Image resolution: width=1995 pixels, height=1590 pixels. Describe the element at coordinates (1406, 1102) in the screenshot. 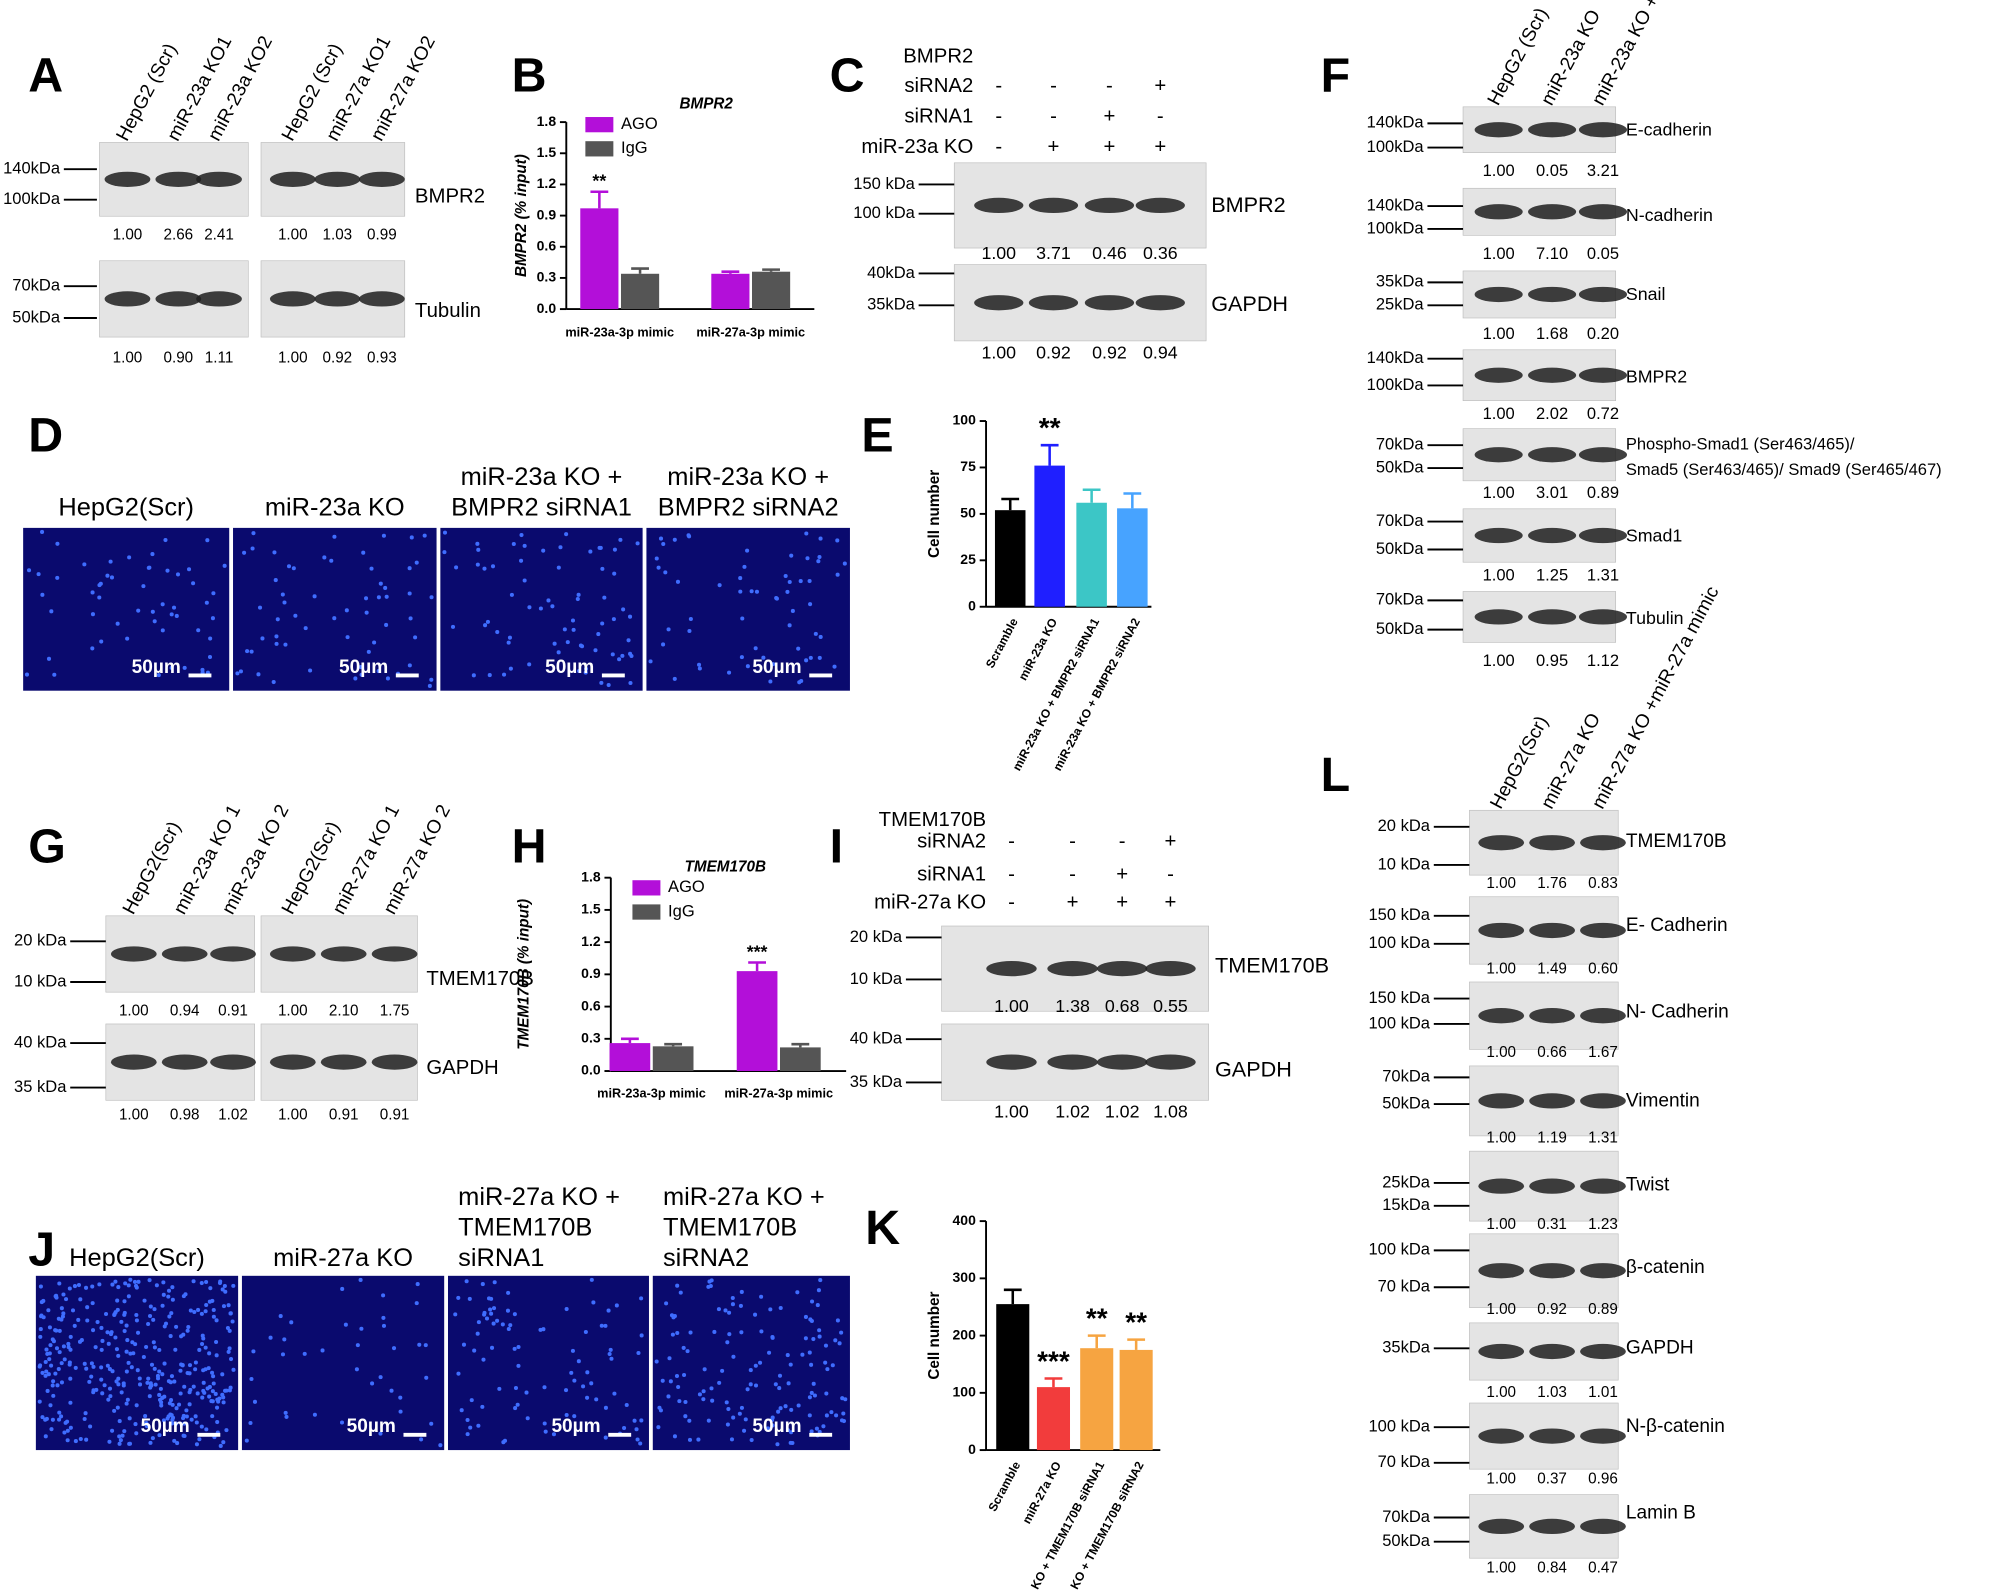

I see `marker-label: 50kDa` at that location.